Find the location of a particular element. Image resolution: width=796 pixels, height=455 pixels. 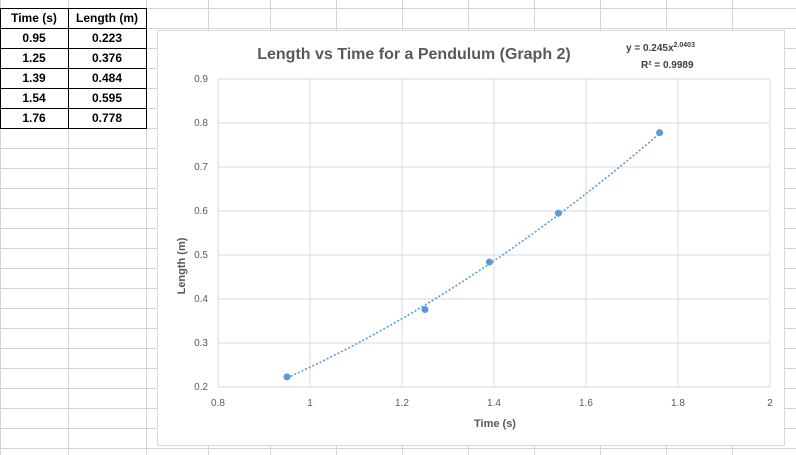

x-tick-label: 0.8 is located at coordinates (218, 403).